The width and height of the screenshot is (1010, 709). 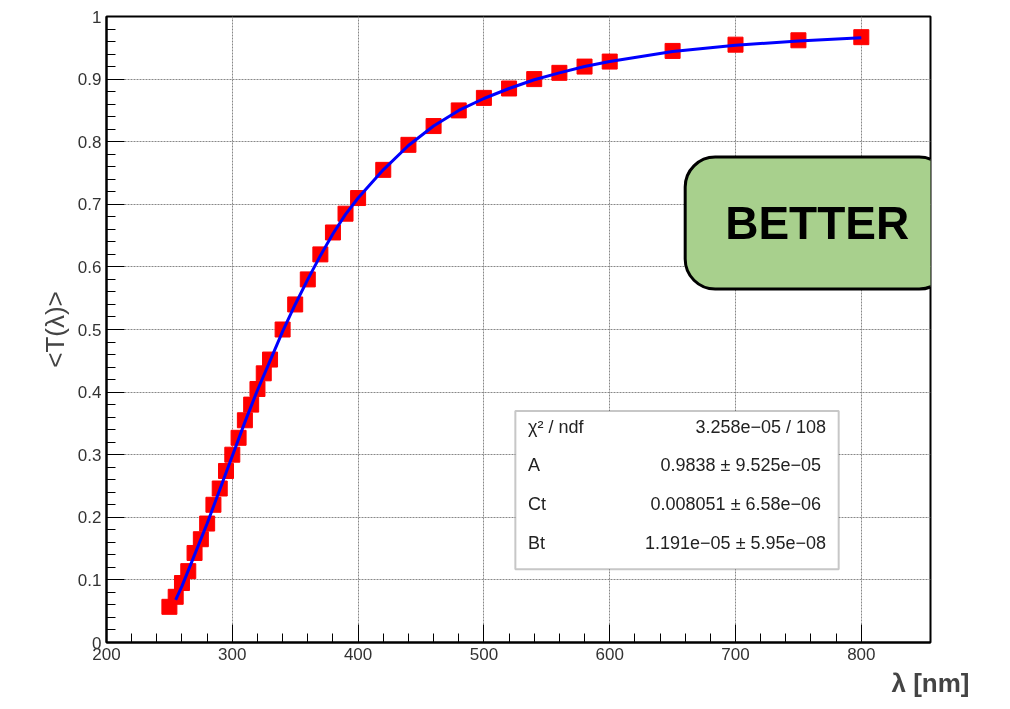 What do you see at coordinates (817, 223) in the screenshot?
I see `annotation: BETTER` at bounding box center [817, 223].